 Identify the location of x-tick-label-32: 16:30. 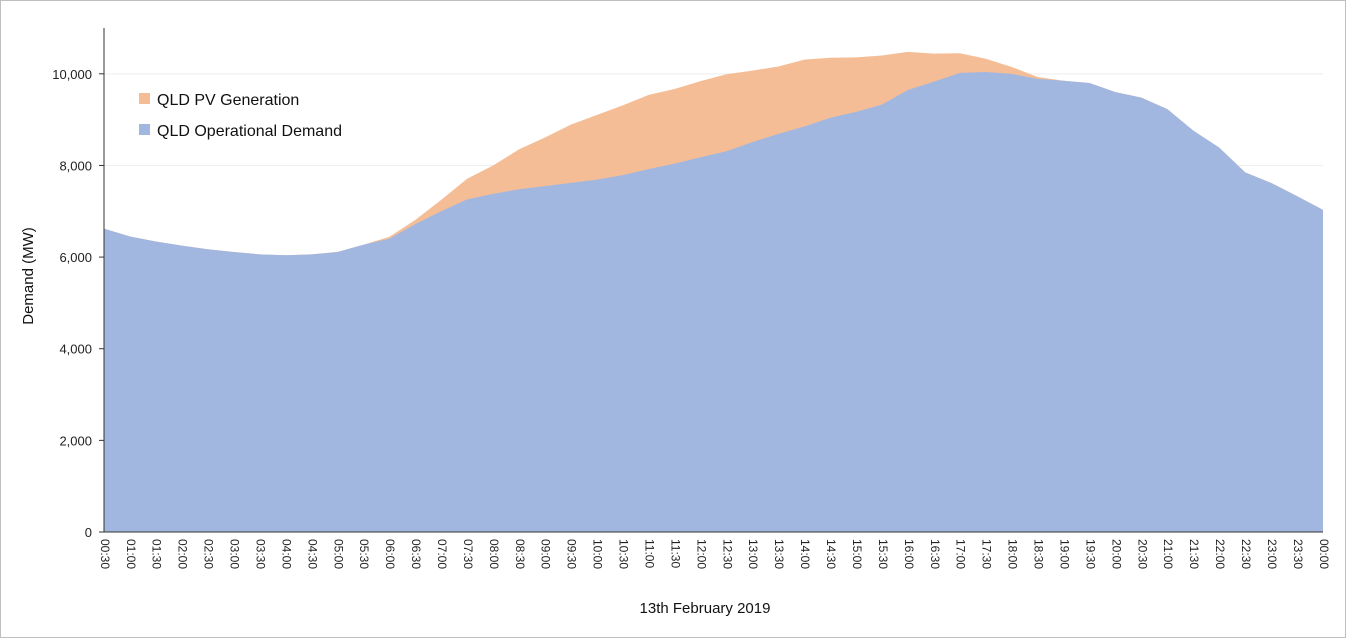
(935, 554).